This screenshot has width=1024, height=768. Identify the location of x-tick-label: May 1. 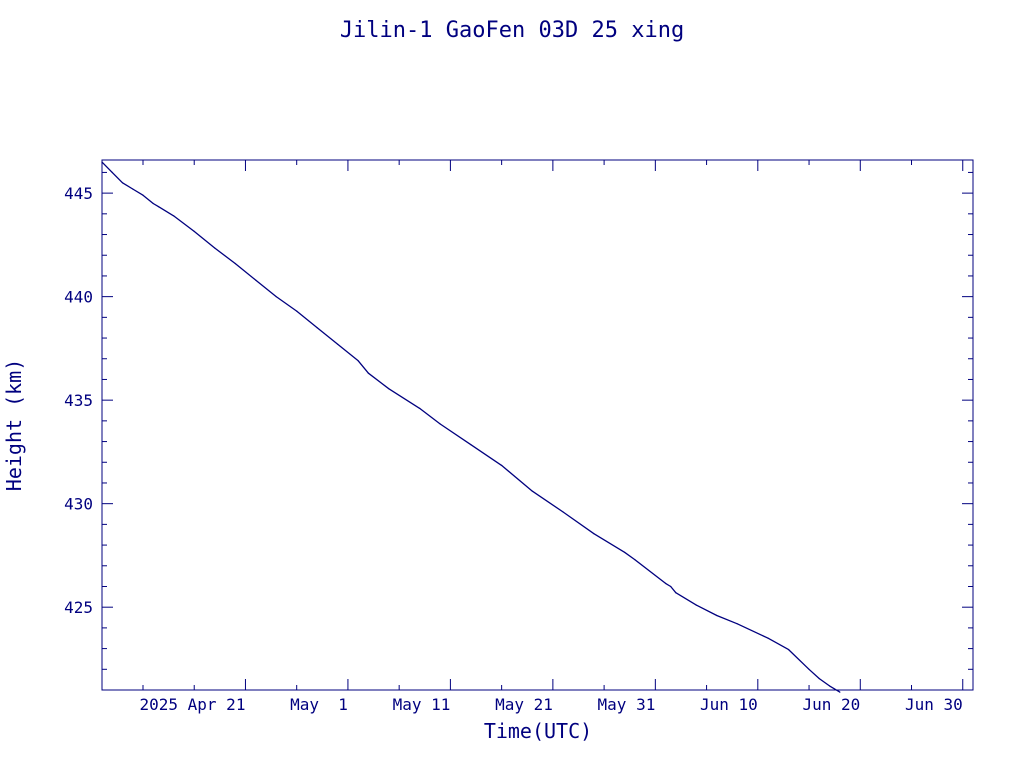
(319, 704).